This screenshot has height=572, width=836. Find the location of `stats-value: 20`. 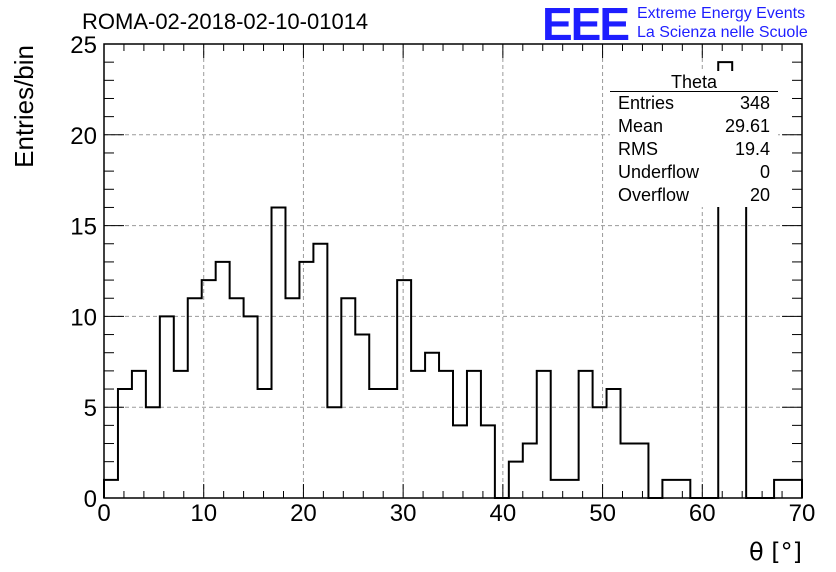

stats-value: 20 is located at coordinates (759, 195).